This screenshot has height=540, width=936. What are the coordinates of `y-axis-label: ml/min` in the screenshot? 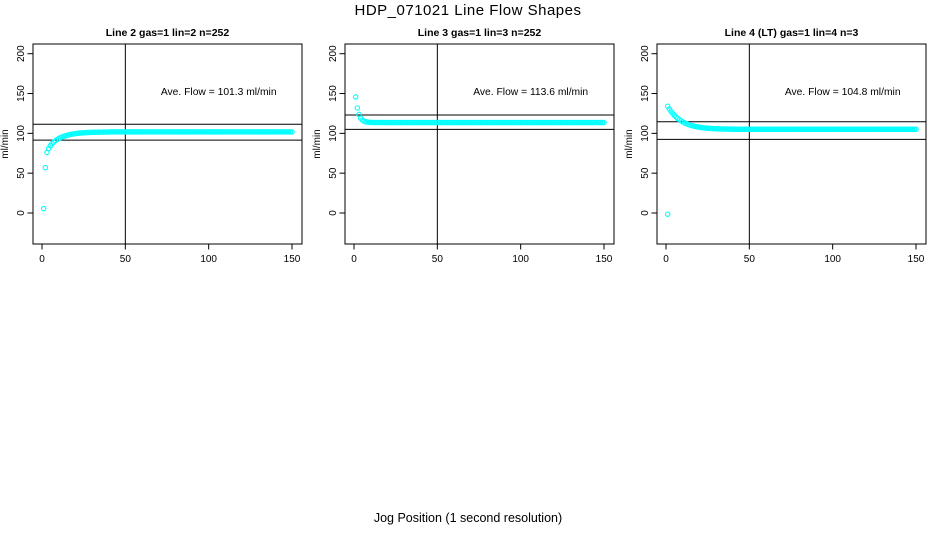 It's located at (317, 143).